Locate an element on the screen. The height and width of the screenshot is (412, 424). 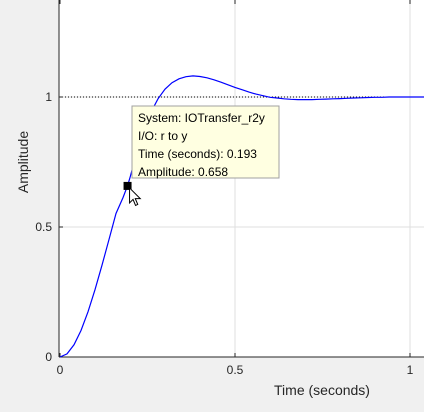
x-tick-label: 0.5 is located at coordinates (235, 370).